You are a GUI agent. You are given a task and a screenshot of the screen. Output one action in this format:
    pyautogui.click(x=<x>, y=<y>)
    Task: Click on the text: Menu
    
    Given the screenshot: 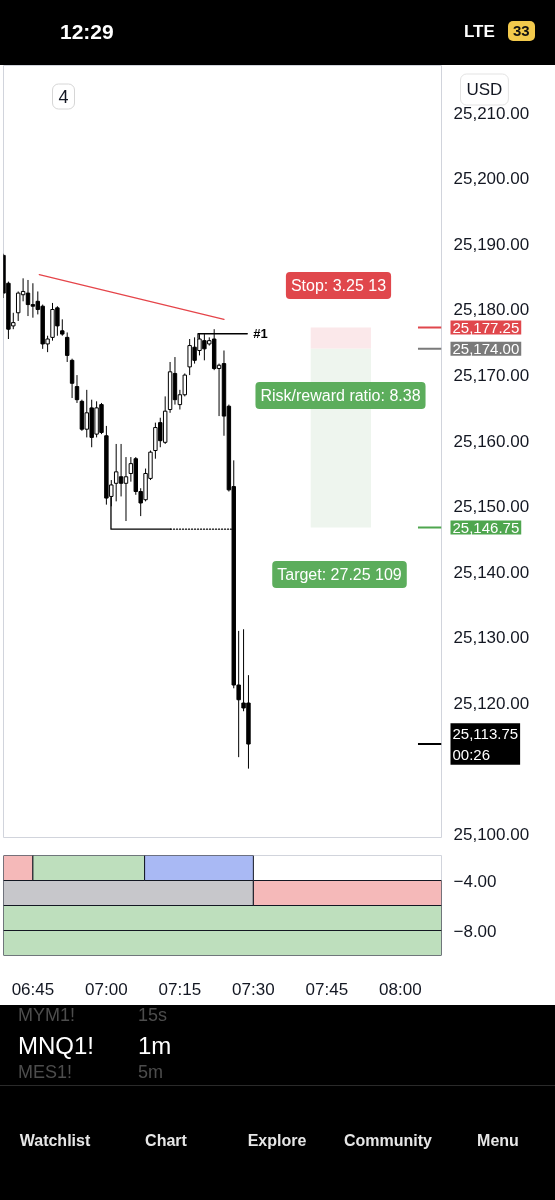 What is the action you would take?
    pyautogui.click(x=498, y=1141)
    